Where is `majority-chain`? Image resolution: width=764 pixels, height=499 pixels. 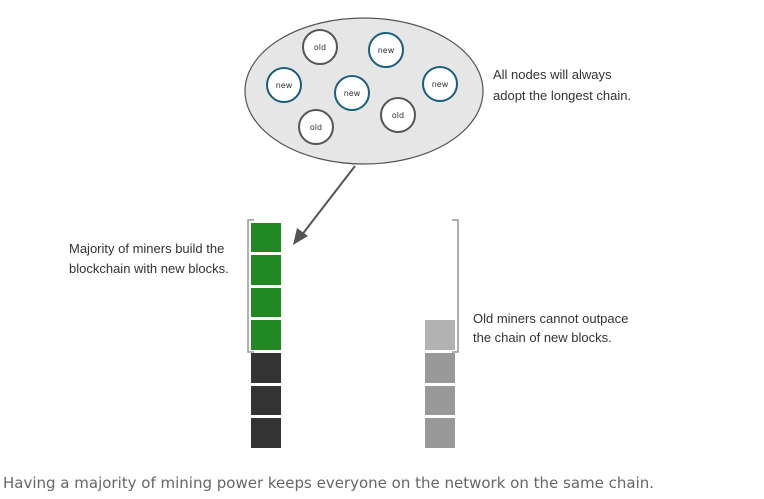
majority-chain is located at coordinates (266, 335).